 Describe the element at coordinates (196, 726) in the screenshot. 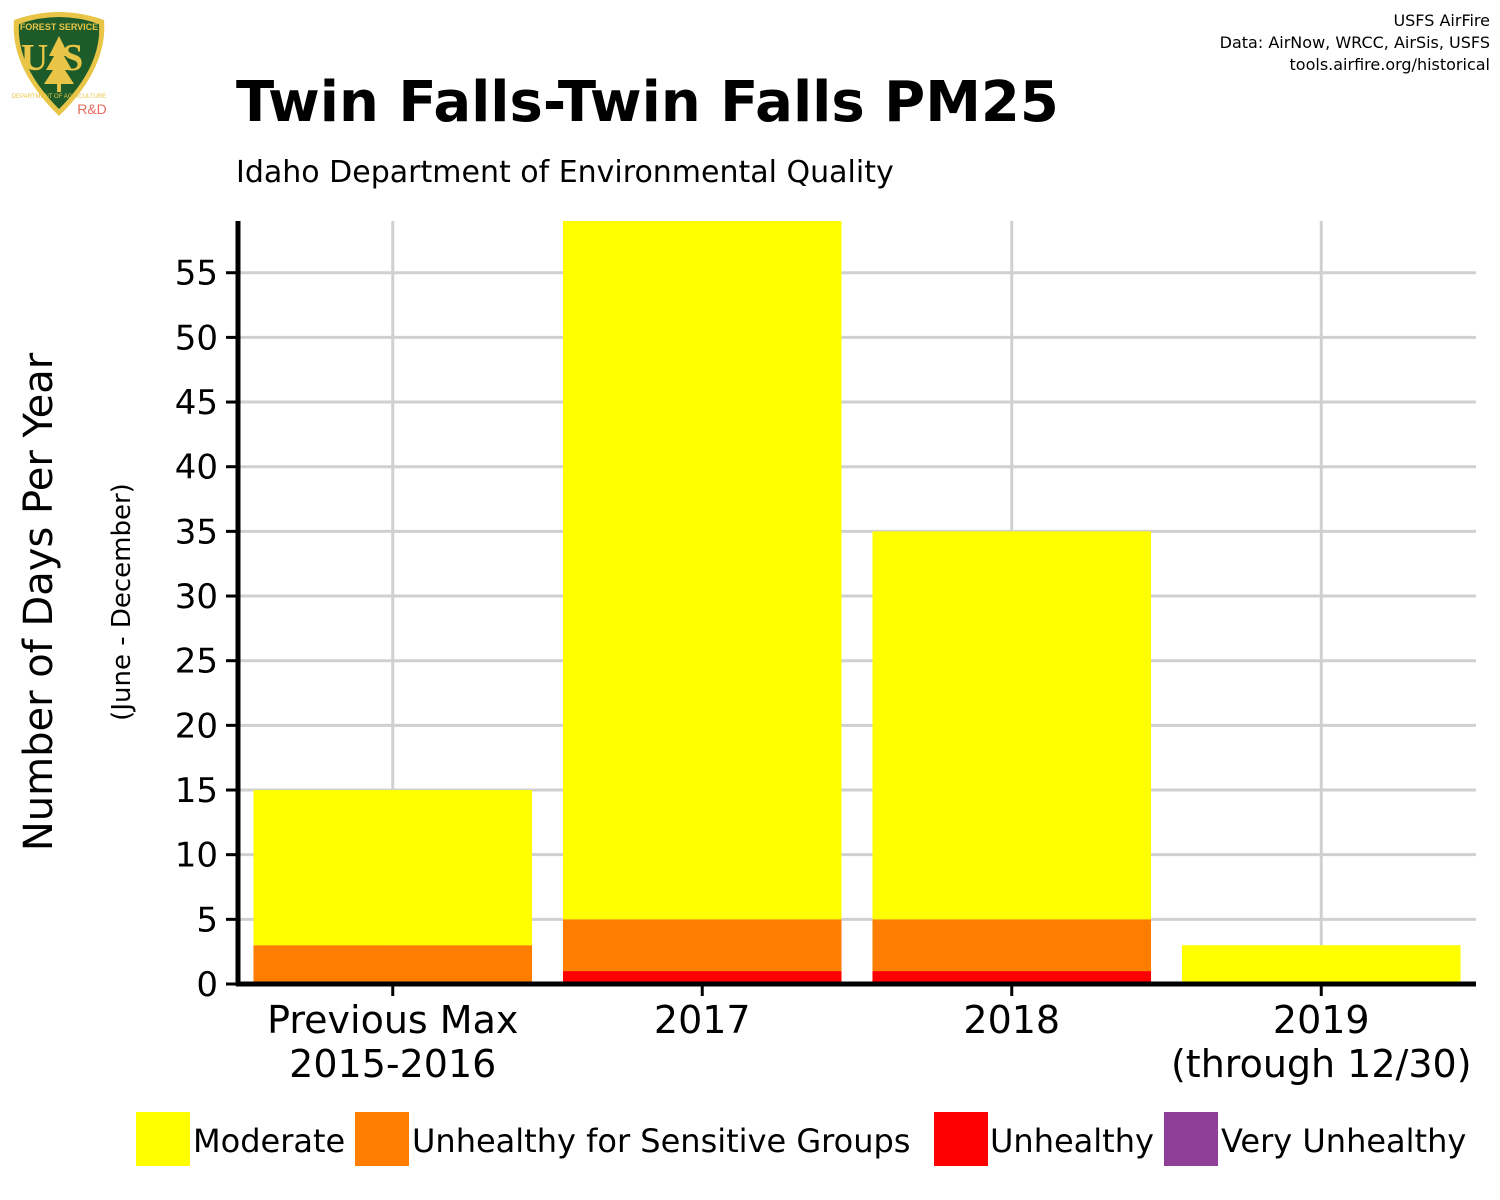

I see `y-tick-label: 20` at that location.